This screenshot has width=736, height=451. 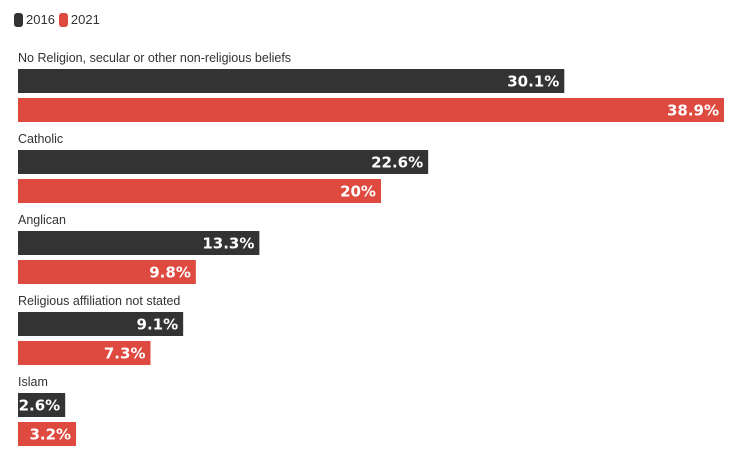 I want to click on bar-value-label: 20%, so click(x=358, y=192).